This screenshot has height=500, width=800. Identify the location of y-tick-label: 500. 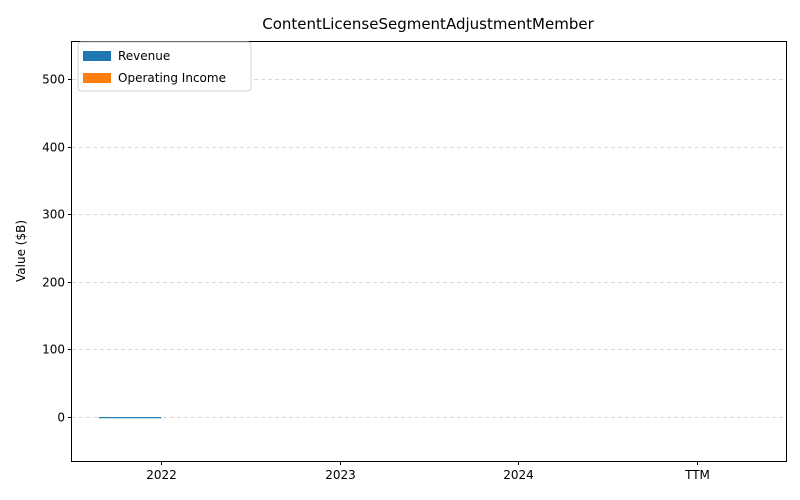
(53, 80).